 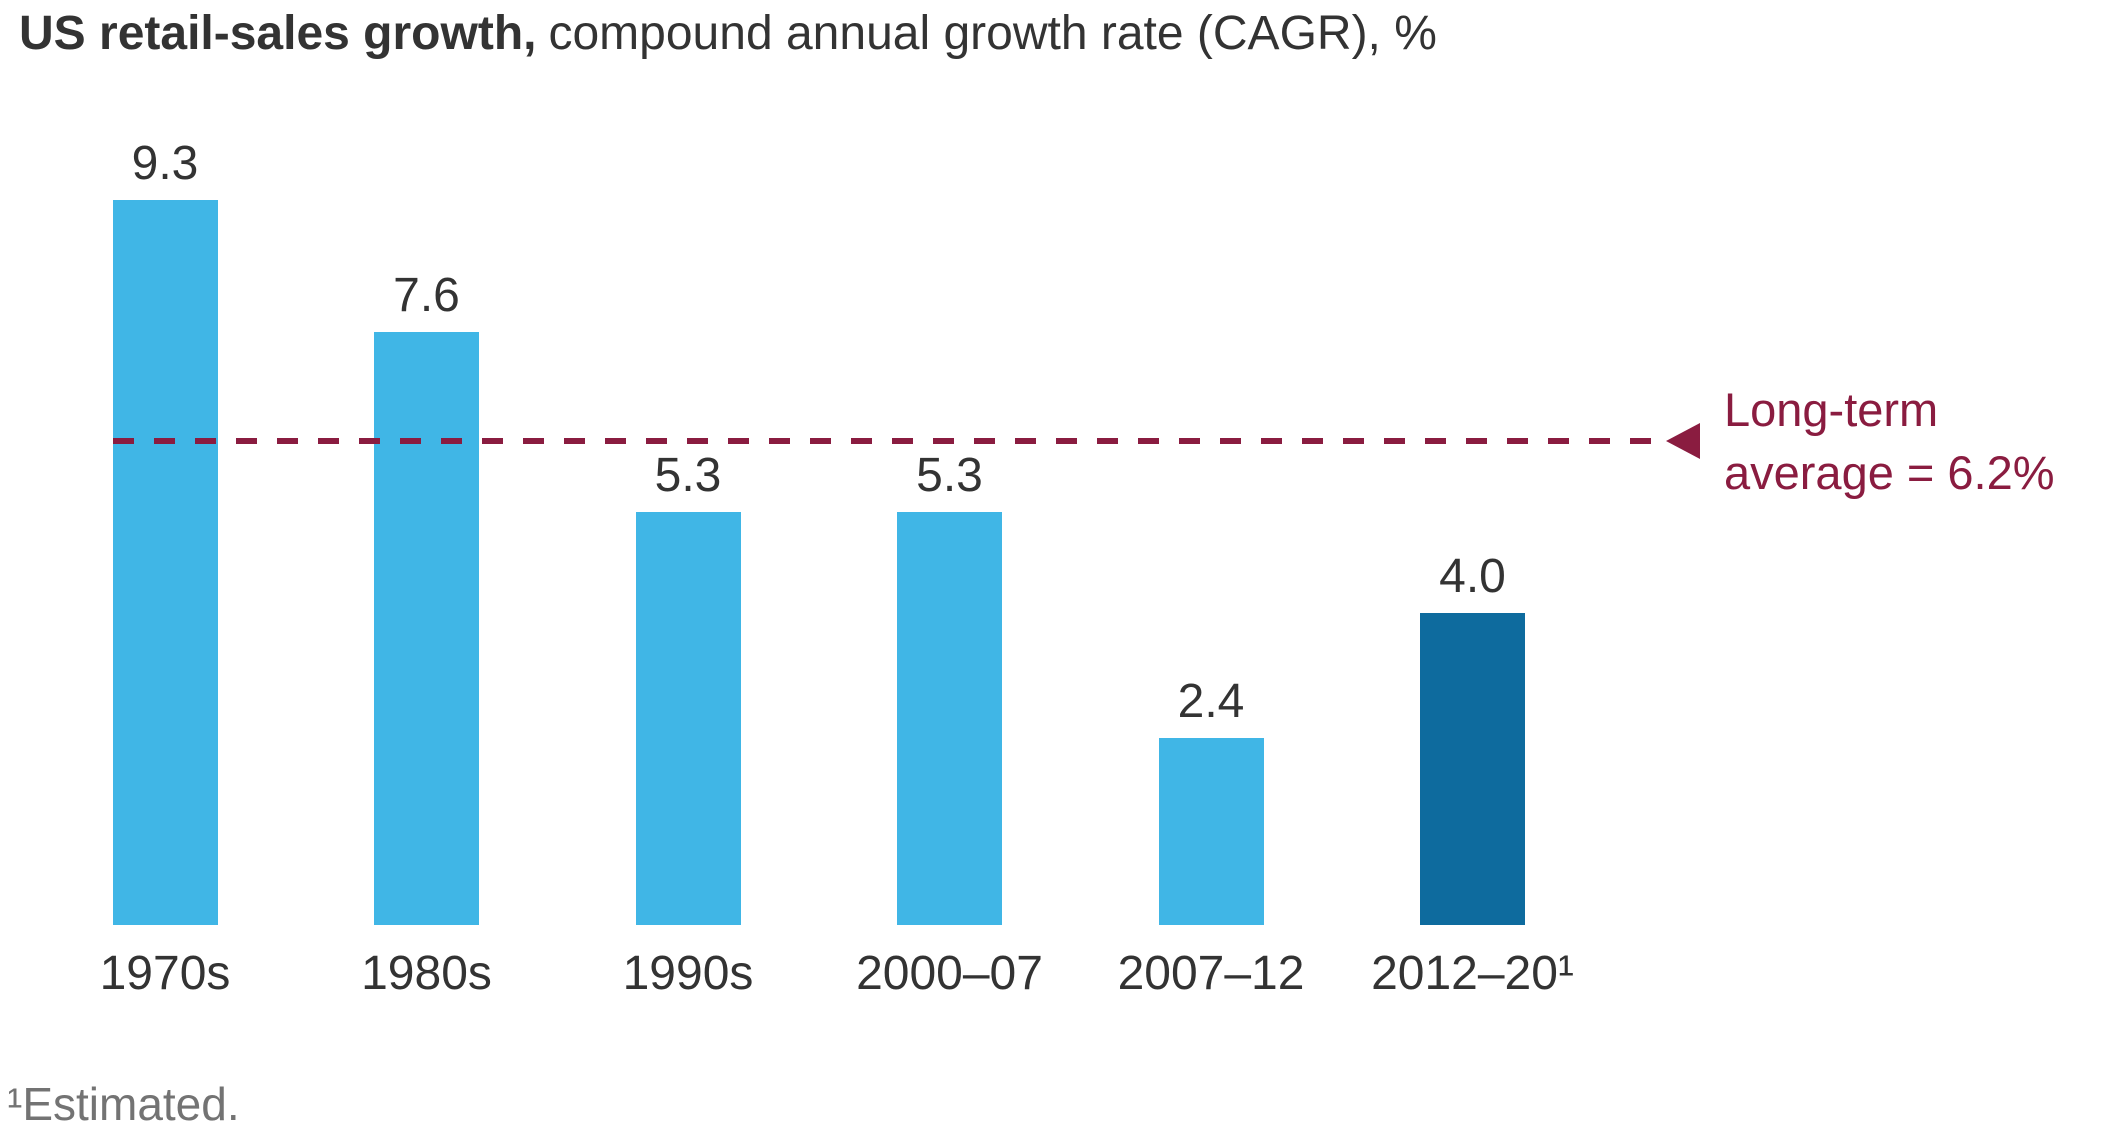 I want to click on chart-title-bold: US retail-sales growth,, so click(x=278, y=33).